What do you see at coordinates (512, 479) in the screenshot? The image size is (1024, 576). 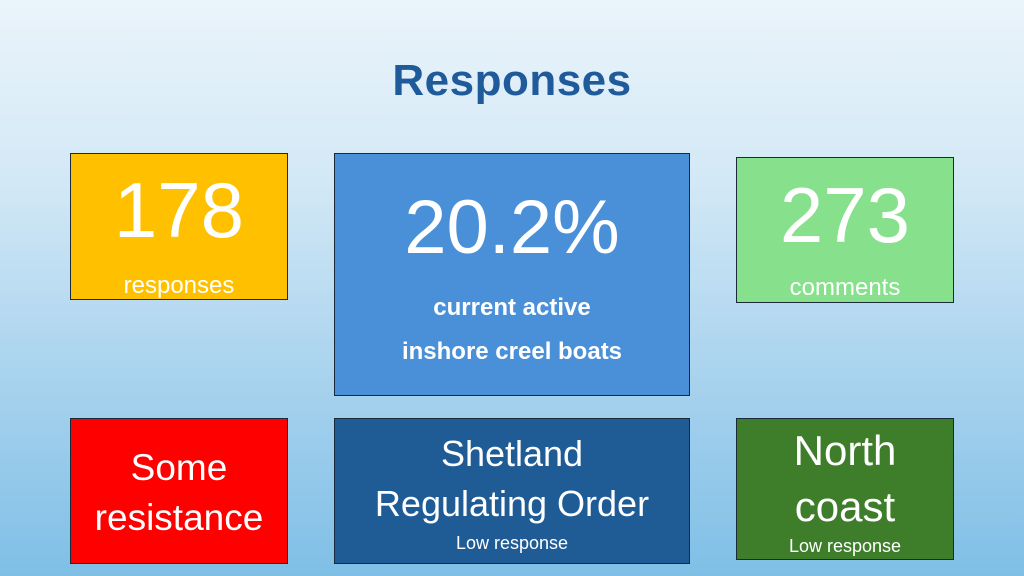 I see `shetland-text: Shetland Regulating Order` at bounding box center [512, 479].